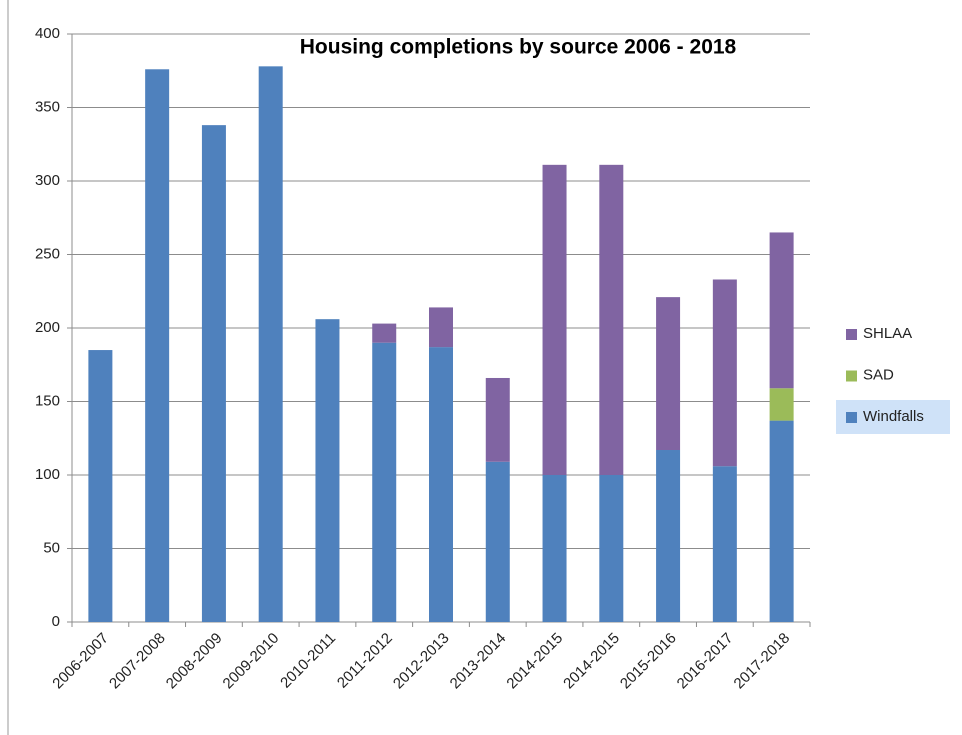 The width and height of the screenshot is (962, 735). Describe the element at coordinates (365, 661) in the screenshot. I see `x-tick-label: 2011-2012` at that location.